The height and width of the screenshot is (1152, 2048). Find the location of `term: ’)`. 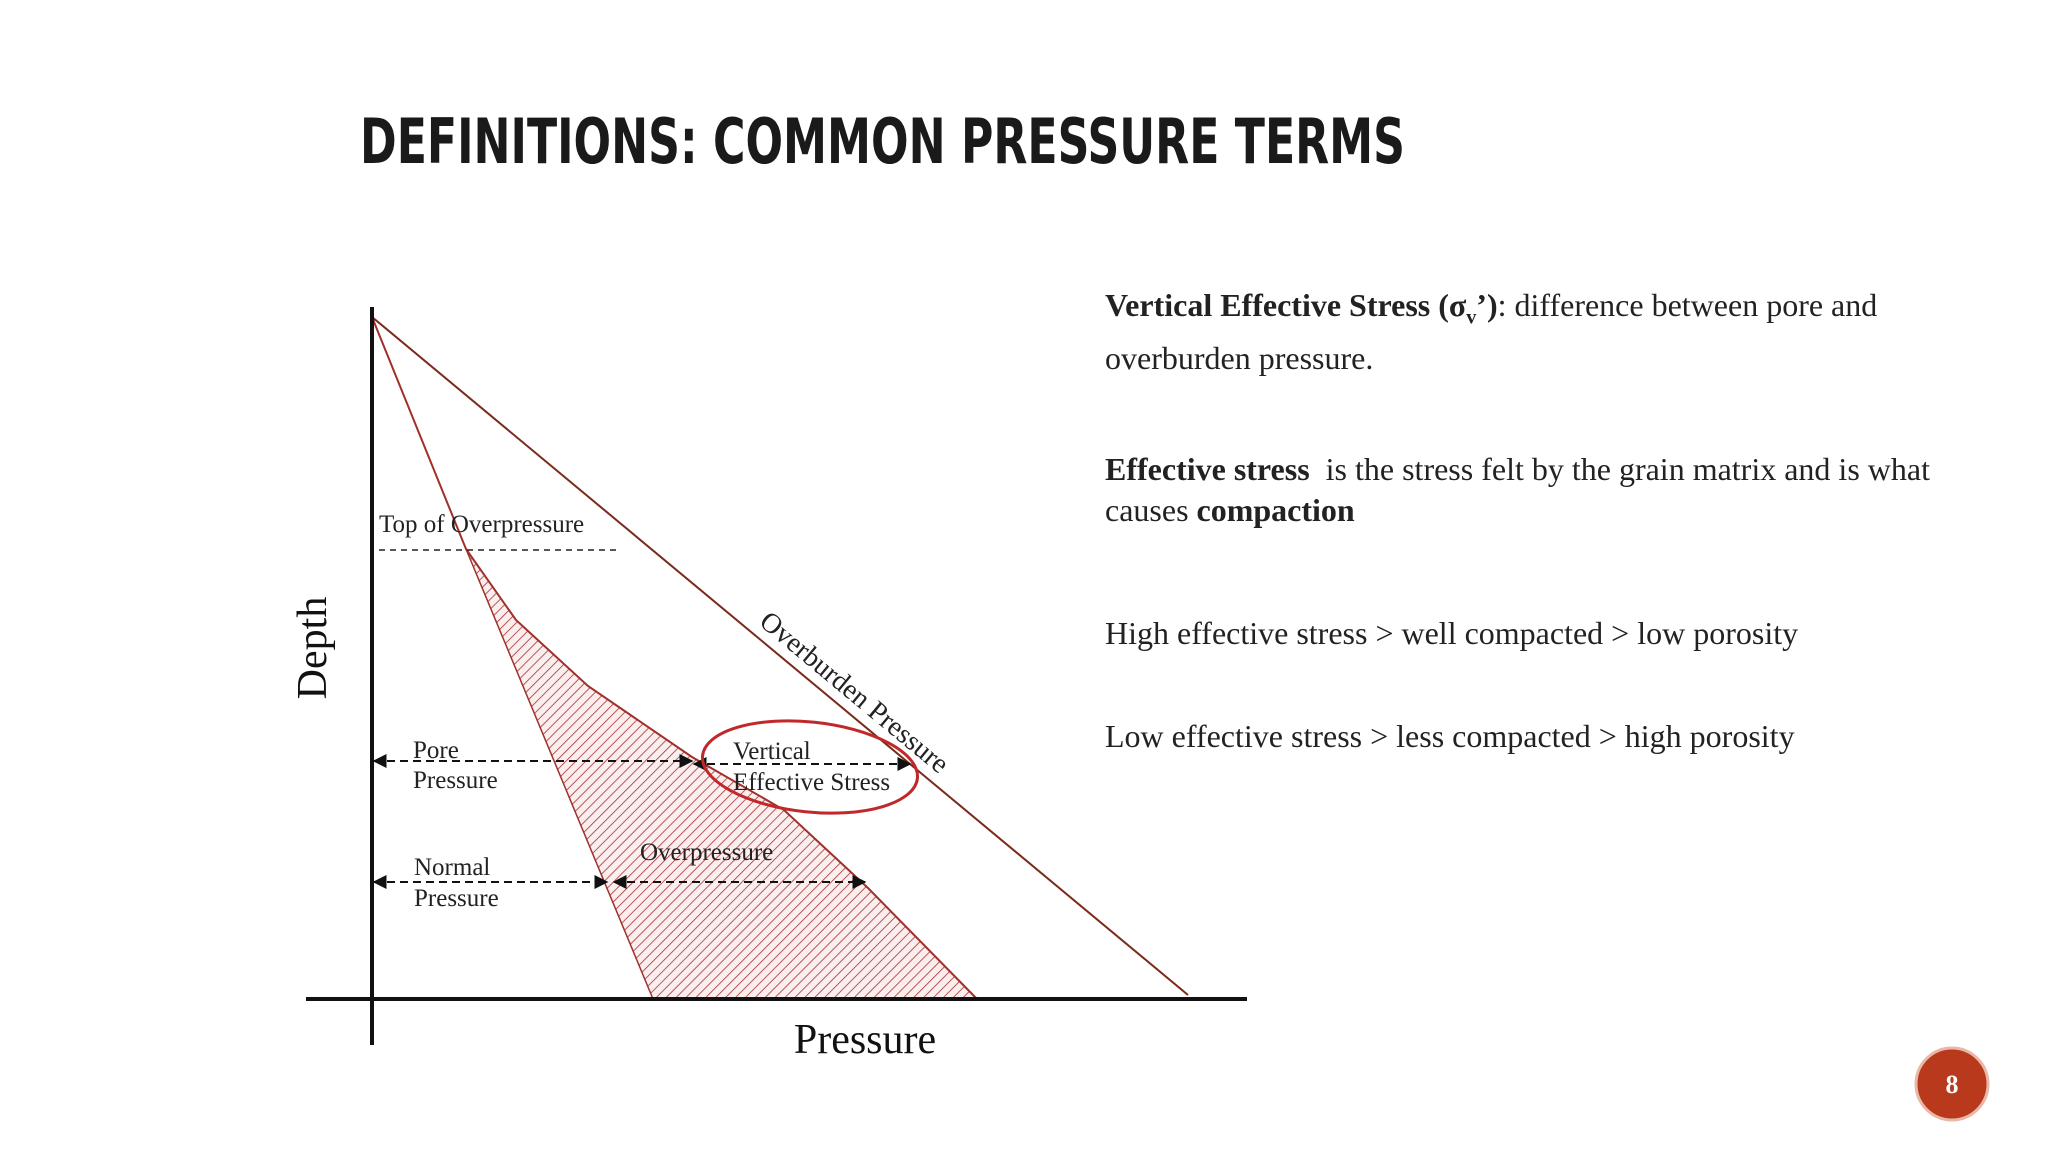

term: ’) is located at coordinates (1487, 305).